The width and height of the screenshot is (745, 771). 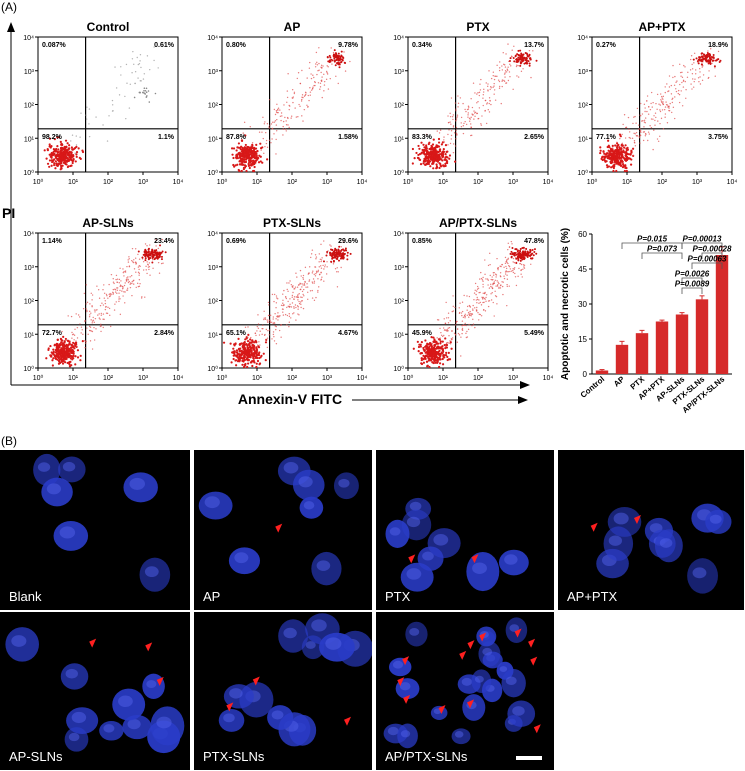 I want to click on flow-plot-title: AP, so click(x=292, y=27).